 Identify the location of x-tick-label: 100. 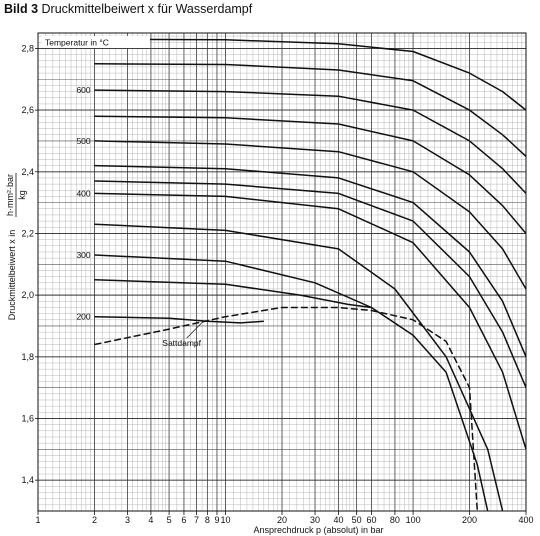
(413, 520).